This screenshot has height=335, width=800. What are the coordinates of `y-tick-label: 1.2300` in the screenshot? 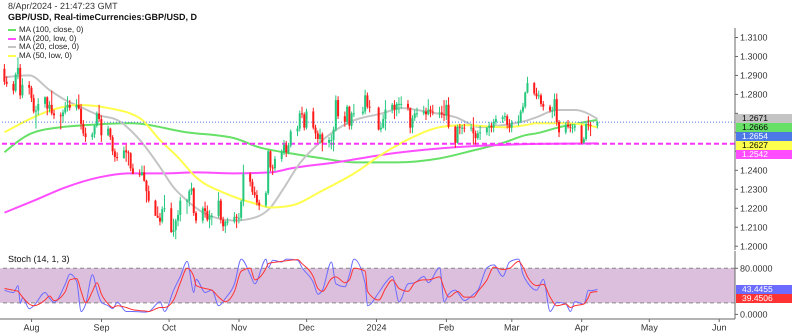 It's located at (754, 189).